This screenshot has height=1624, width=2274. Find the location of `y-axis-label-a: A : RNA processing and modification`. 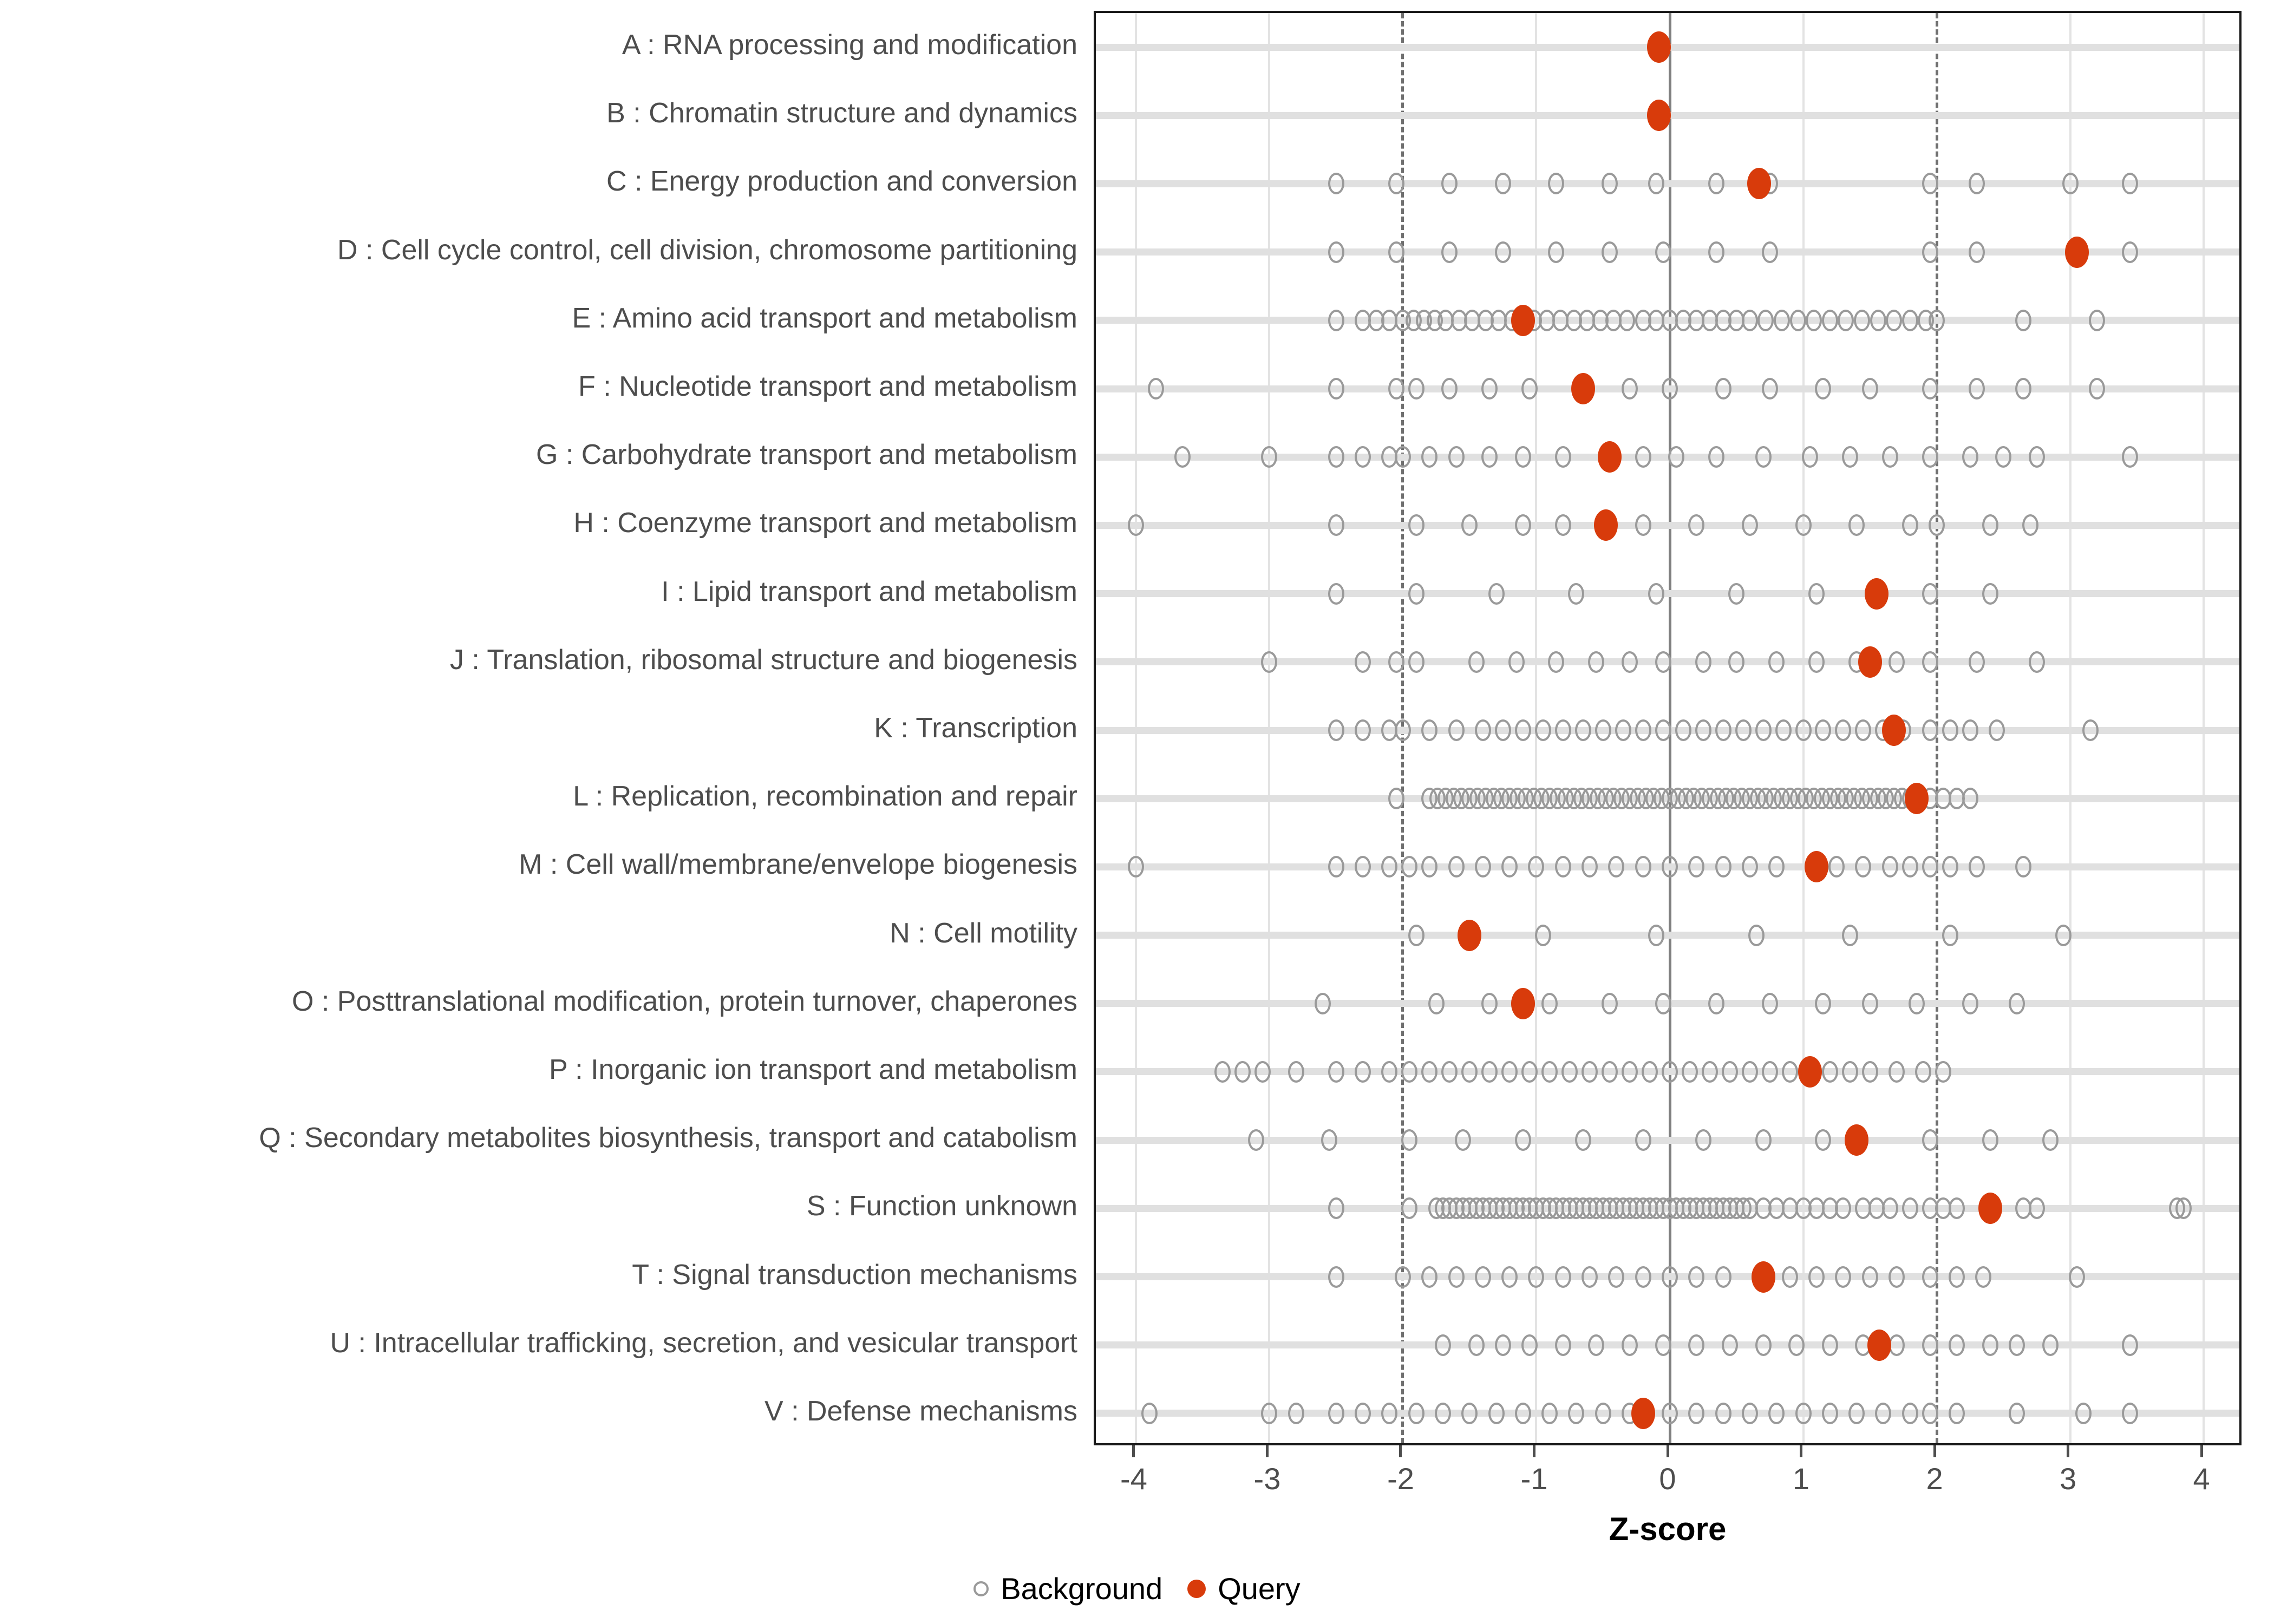

y-axis-label-a: A : RNA processing and modification is located at coordinates (850, 45).